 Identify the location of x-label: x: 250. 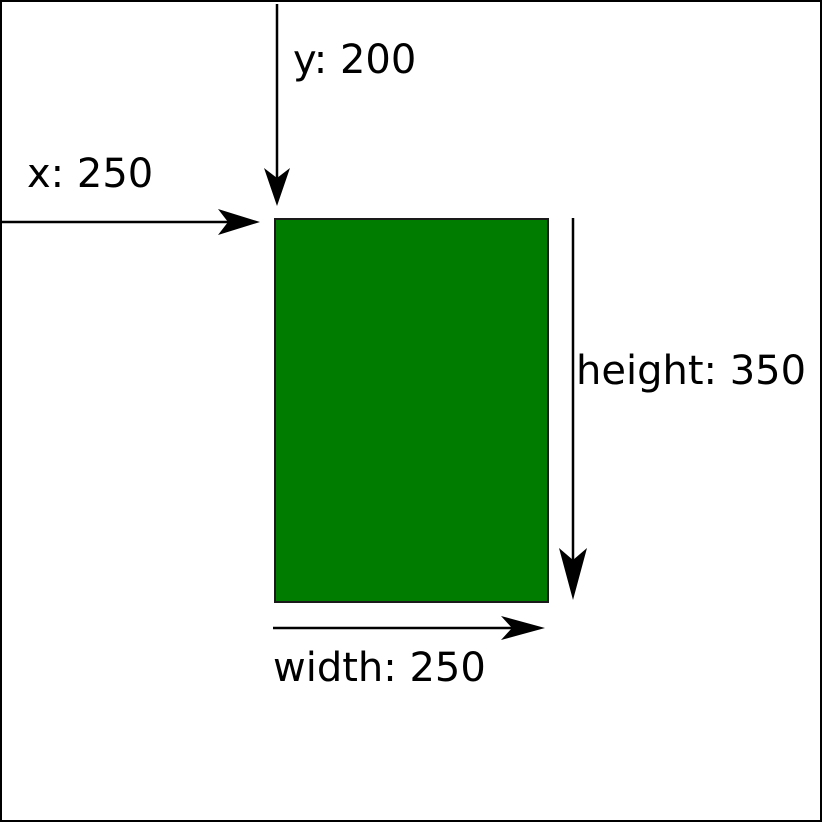
(90, 174).